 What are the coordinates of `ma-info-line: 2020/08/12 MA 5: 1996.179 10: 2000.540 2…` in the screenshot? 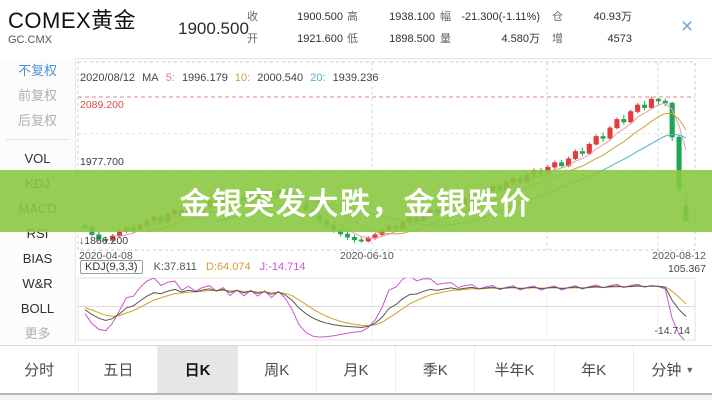 It's located at (231, 78).